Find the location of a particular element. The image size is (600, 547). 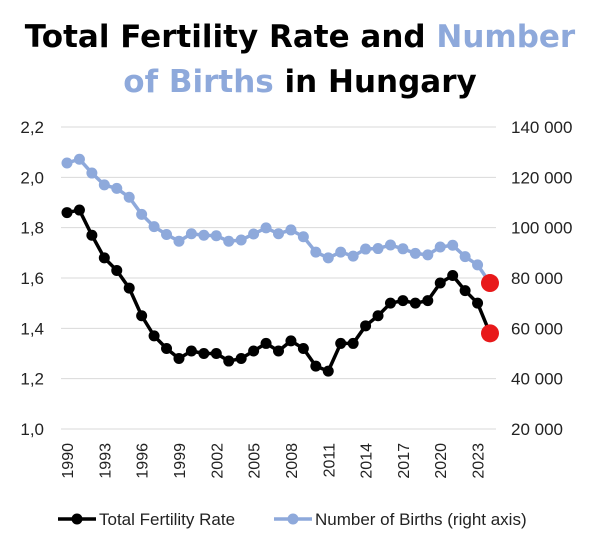

highlight-point-tfr is located at coordinates (490, 333).